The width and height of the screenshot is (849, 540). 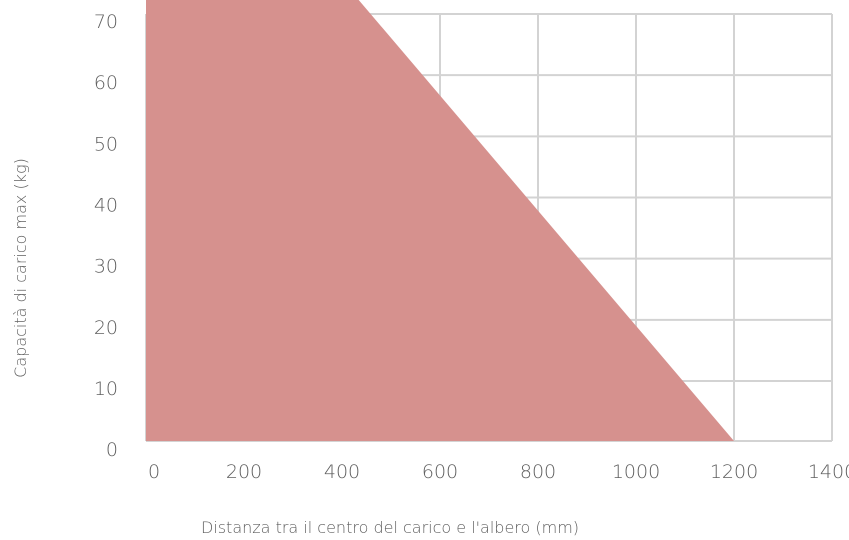 I want to click on x-tick-label: 400, so click(x=342, y=472).